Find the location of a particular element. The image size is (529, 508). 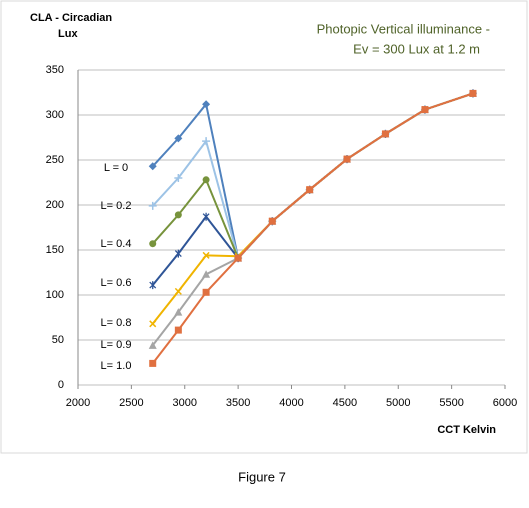

y-tick-label: 200 is located at coordinates (55, 205).